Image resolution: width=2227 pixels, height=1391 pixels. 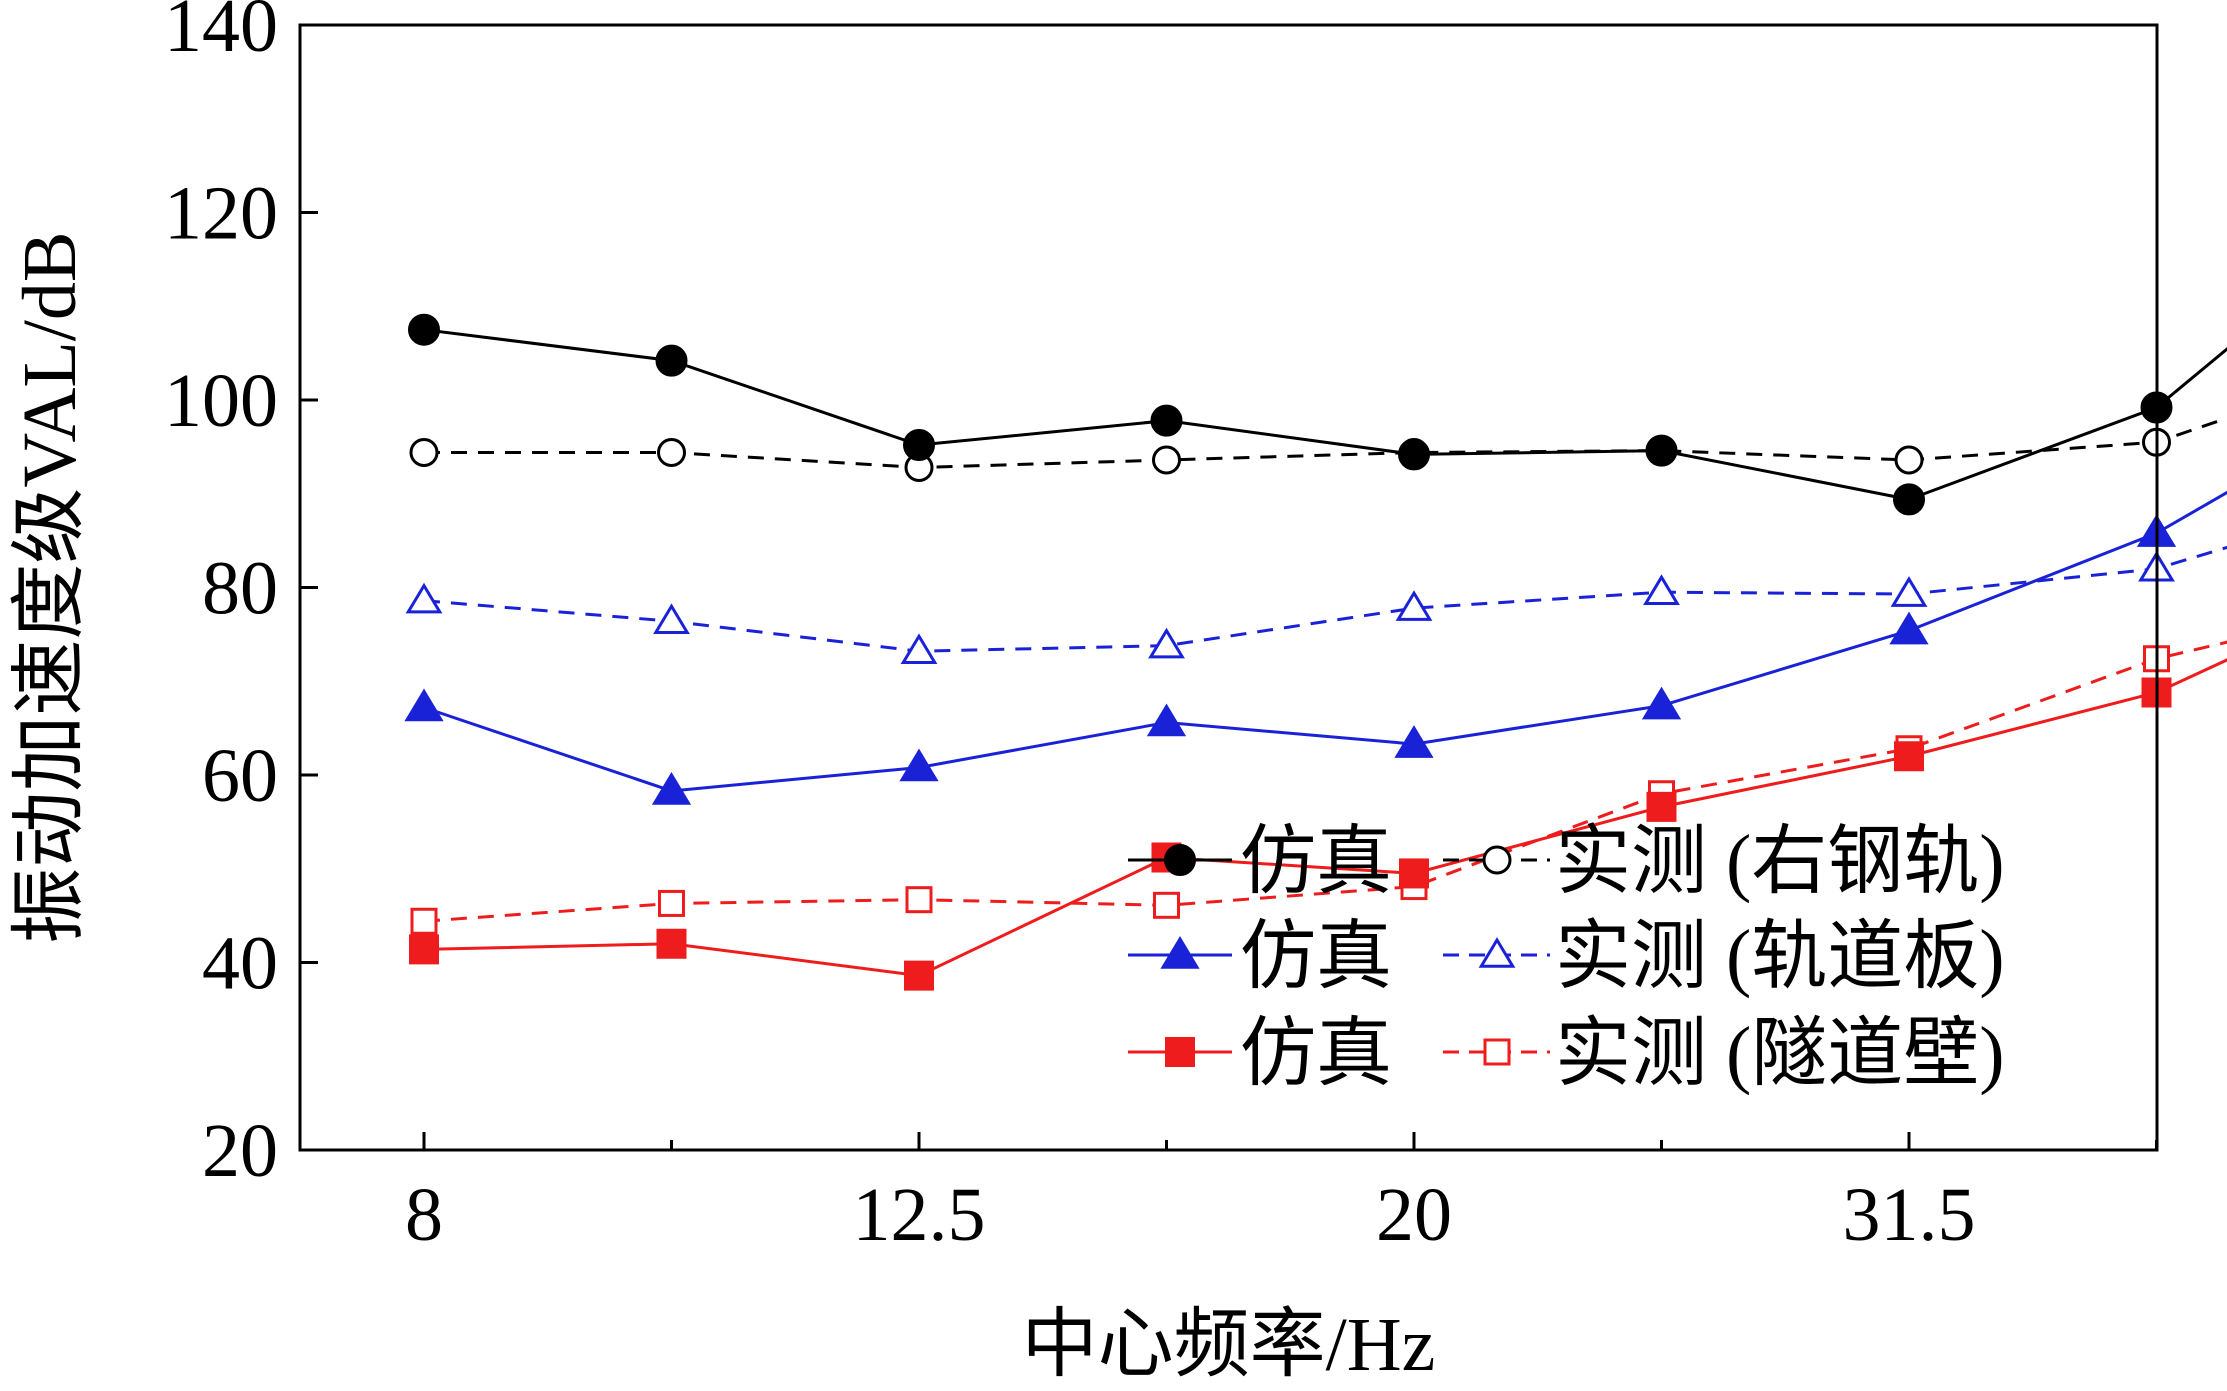 What do you see at coordinates (240, 964) in the screenshot?
I see `y-tick-label: 40` at bounding box center [240, 964].